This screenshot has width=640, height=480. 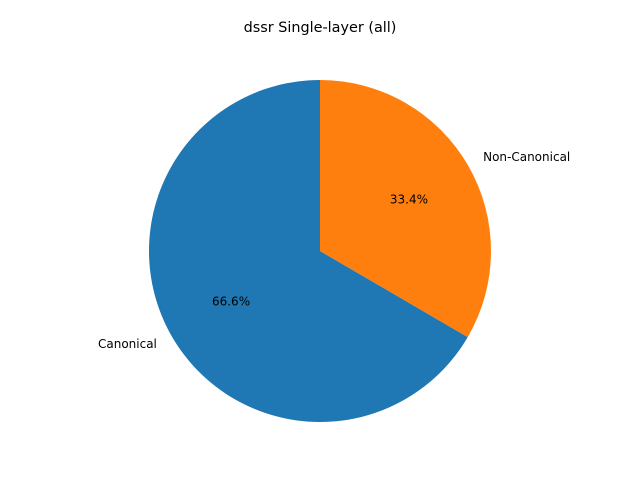 I want to click on chart-title: dssr Single-layer (all), so click(x=320, y=28).